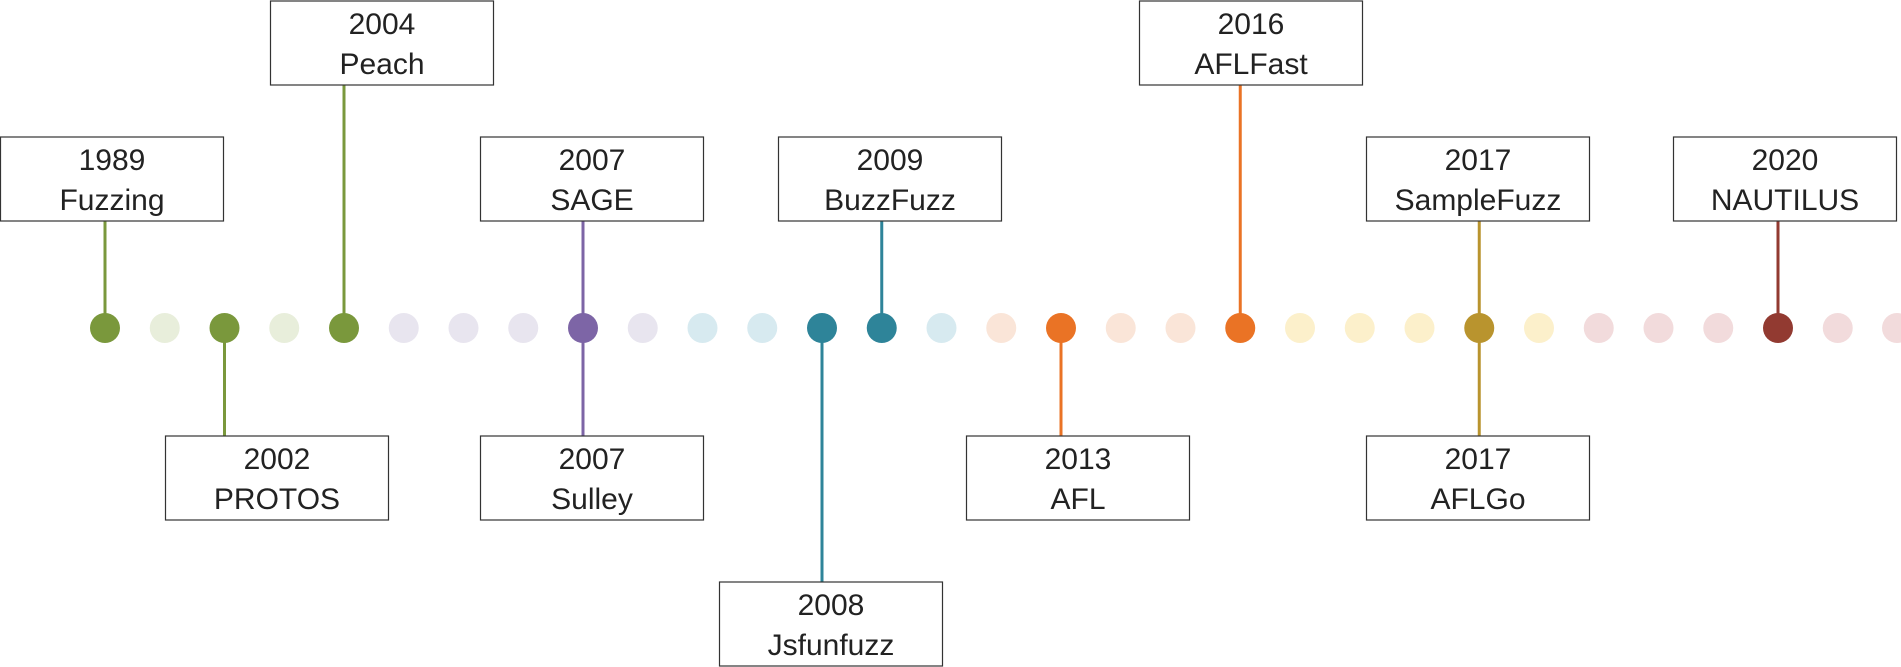 Image resolution: width=1901 pixels, height=667 pixels. What do you see at coordinates (592, 424) in the screenshot?
I see `timeline-event: 2007 Sulley` at bounding box center [592, 424].